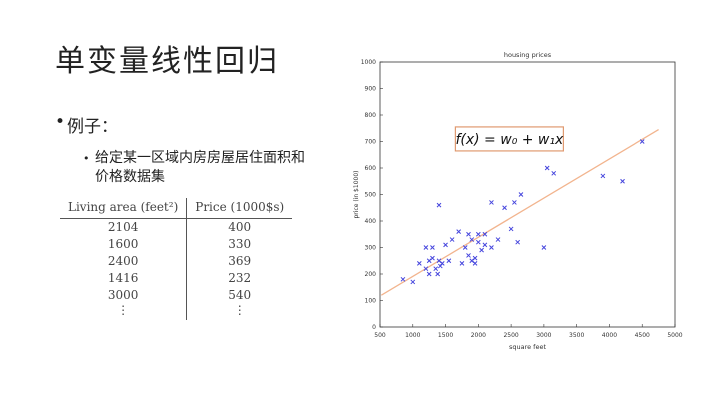 This screenshot has width=720, height=405. I want to click on x-axis-label: square feet, so click(527, 347).